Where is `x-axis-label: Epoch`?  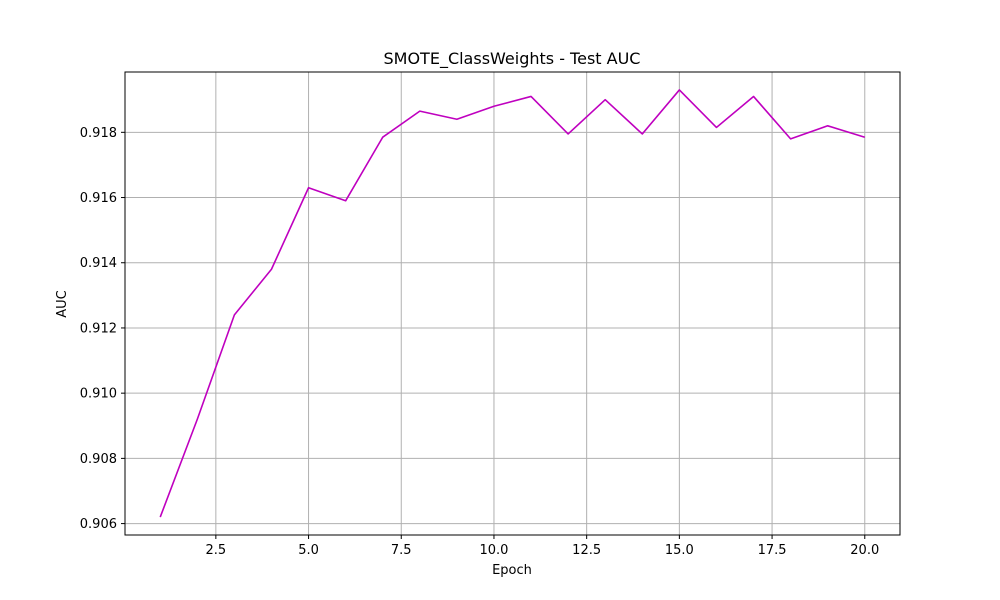
x-axis-label: Epoch is located at coordinates (512, 570).